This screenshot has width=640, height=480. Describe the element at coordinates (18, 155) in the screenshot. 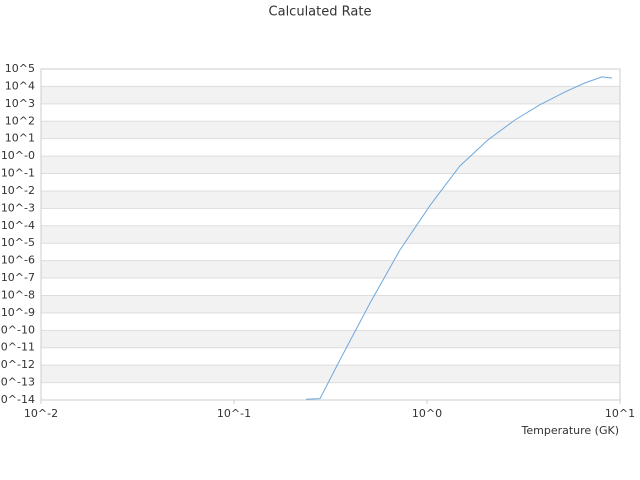

I see `y-tick-label: 10^-0` at that location.